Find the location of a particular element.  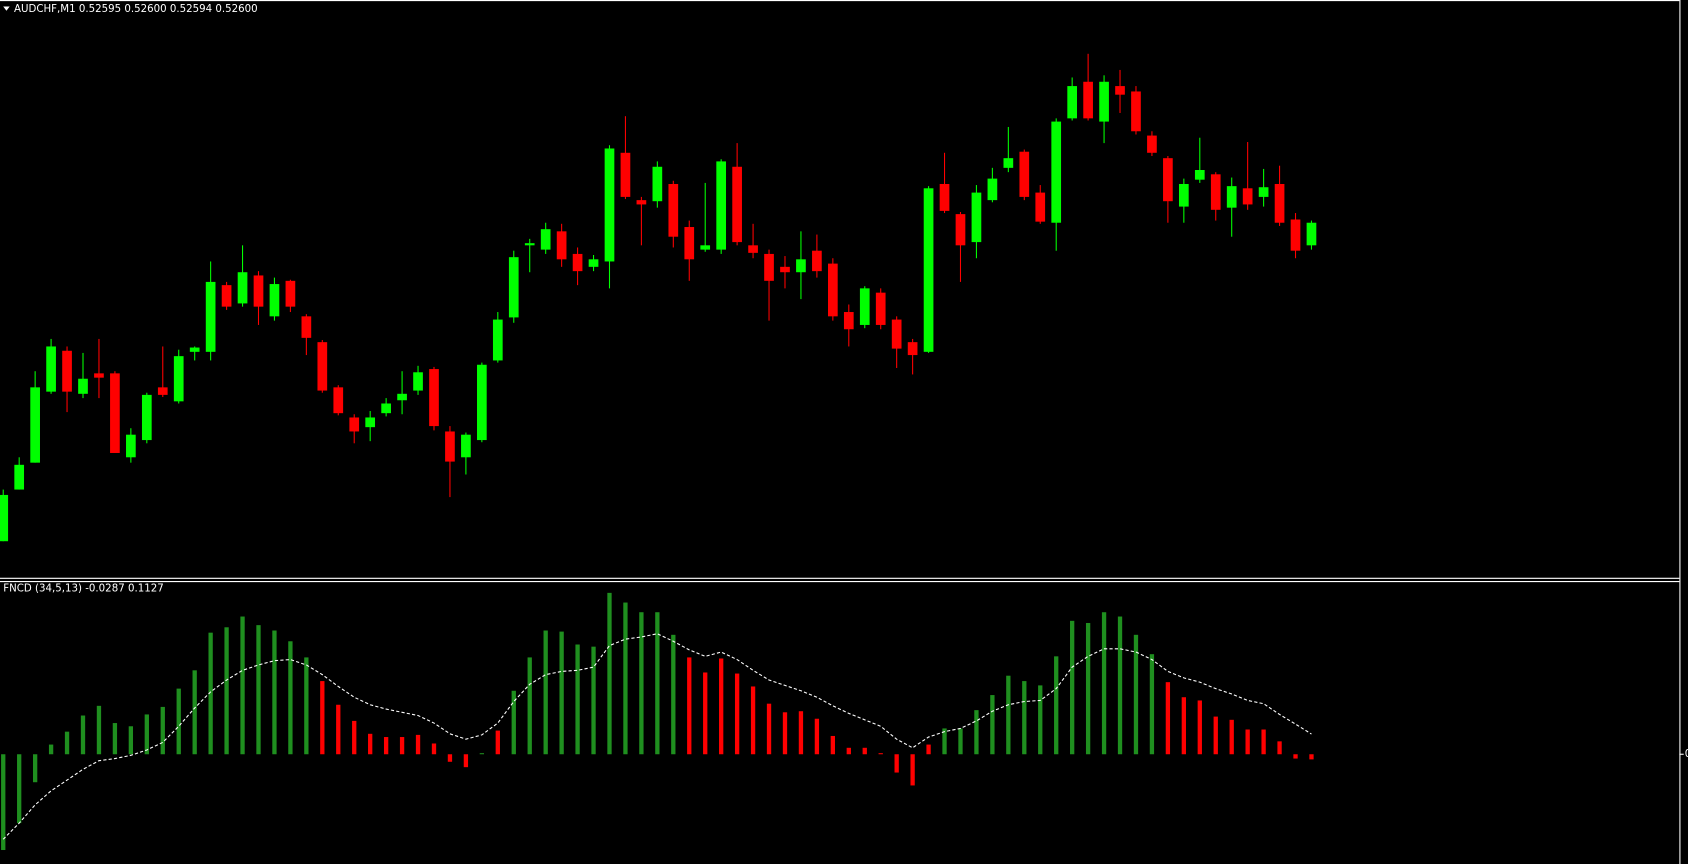

y-tick-label: 0 is located at coordinates (1686, 754).